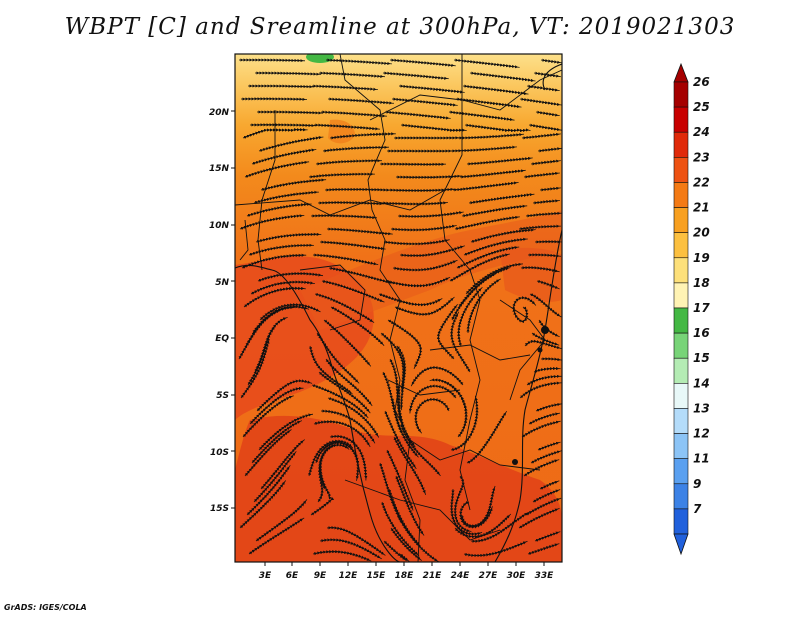  I want to click on lon-tick-label: 21E, so click(433, 576).